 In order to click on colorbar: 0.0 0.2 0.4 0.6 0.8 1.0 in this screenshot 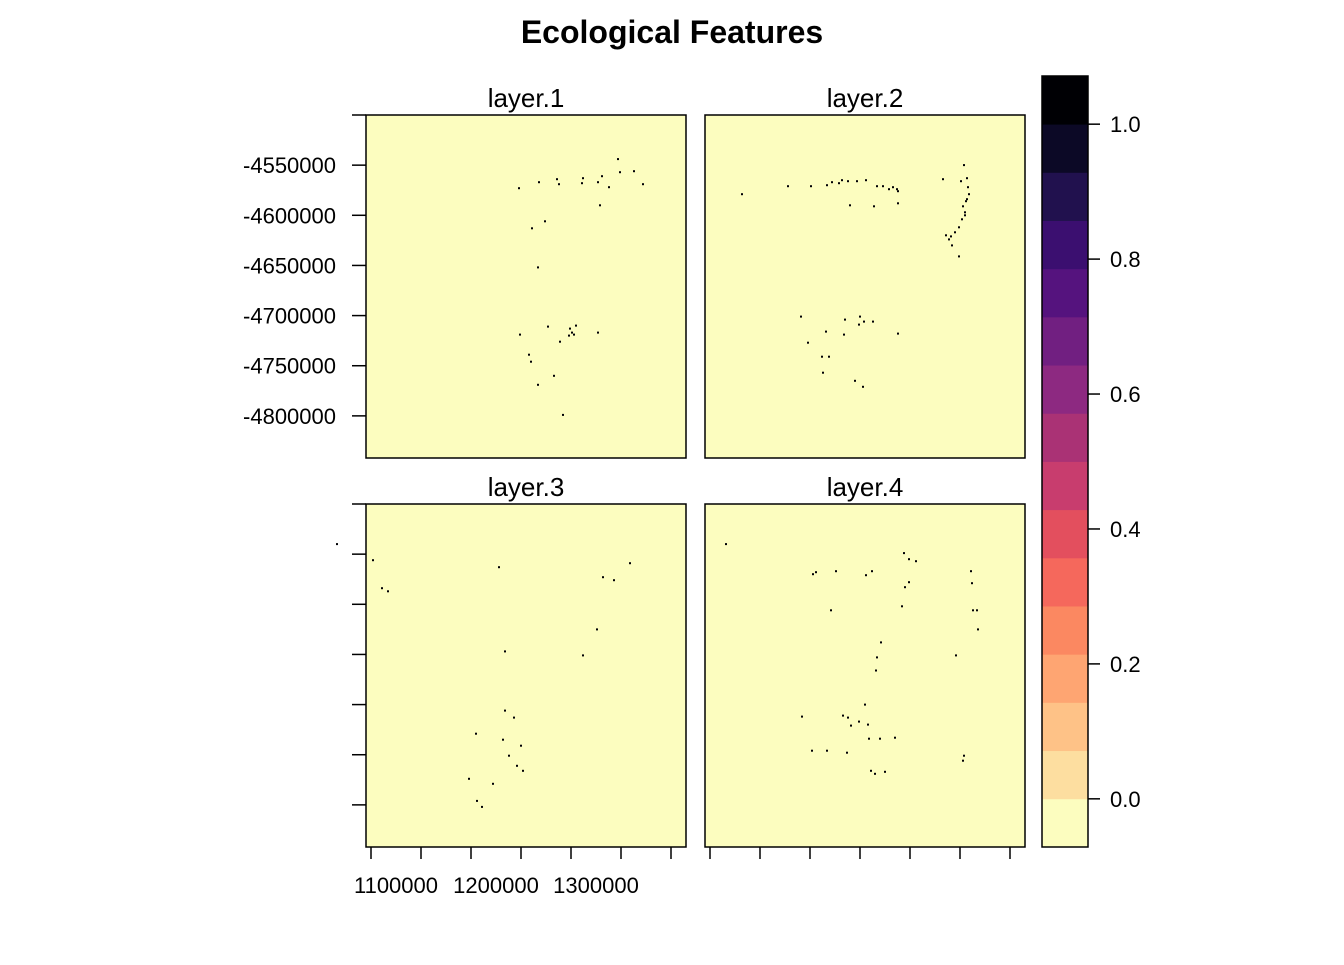, I will do `click(1091, 461)`.